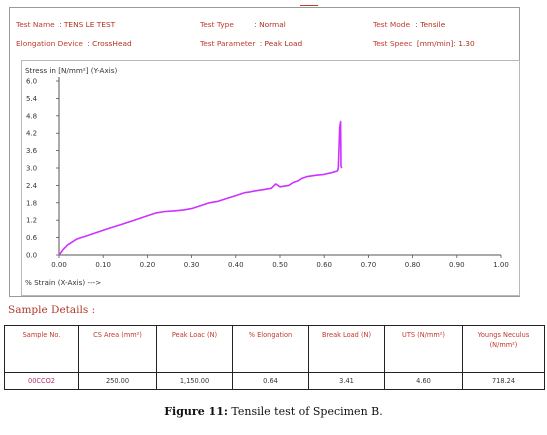 This screenshot has height=435, width=547. What do you see at coordinates (501, 265) in the screenshot?
I see `x-tick-label: 1.00` at bounding box center [501, 265].